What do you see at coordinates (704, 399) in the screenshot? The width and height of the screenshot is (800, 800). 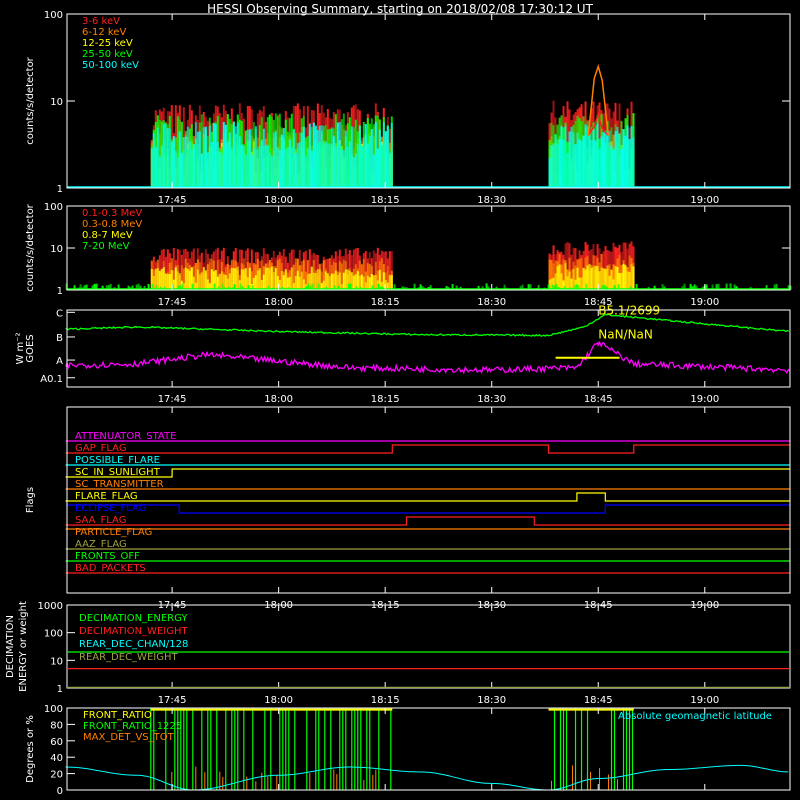 I see `time-tick-label: 19:00` at bounding box center [704, 399].